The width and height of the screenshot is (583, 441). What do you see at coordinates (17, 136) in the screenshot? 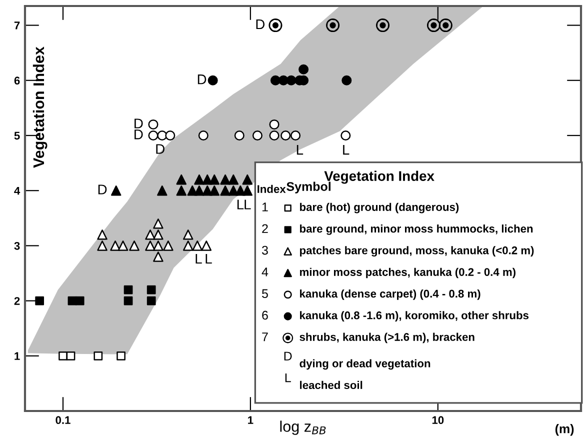
I see `y-tick-label: 5` at bounding box center [17, 136].